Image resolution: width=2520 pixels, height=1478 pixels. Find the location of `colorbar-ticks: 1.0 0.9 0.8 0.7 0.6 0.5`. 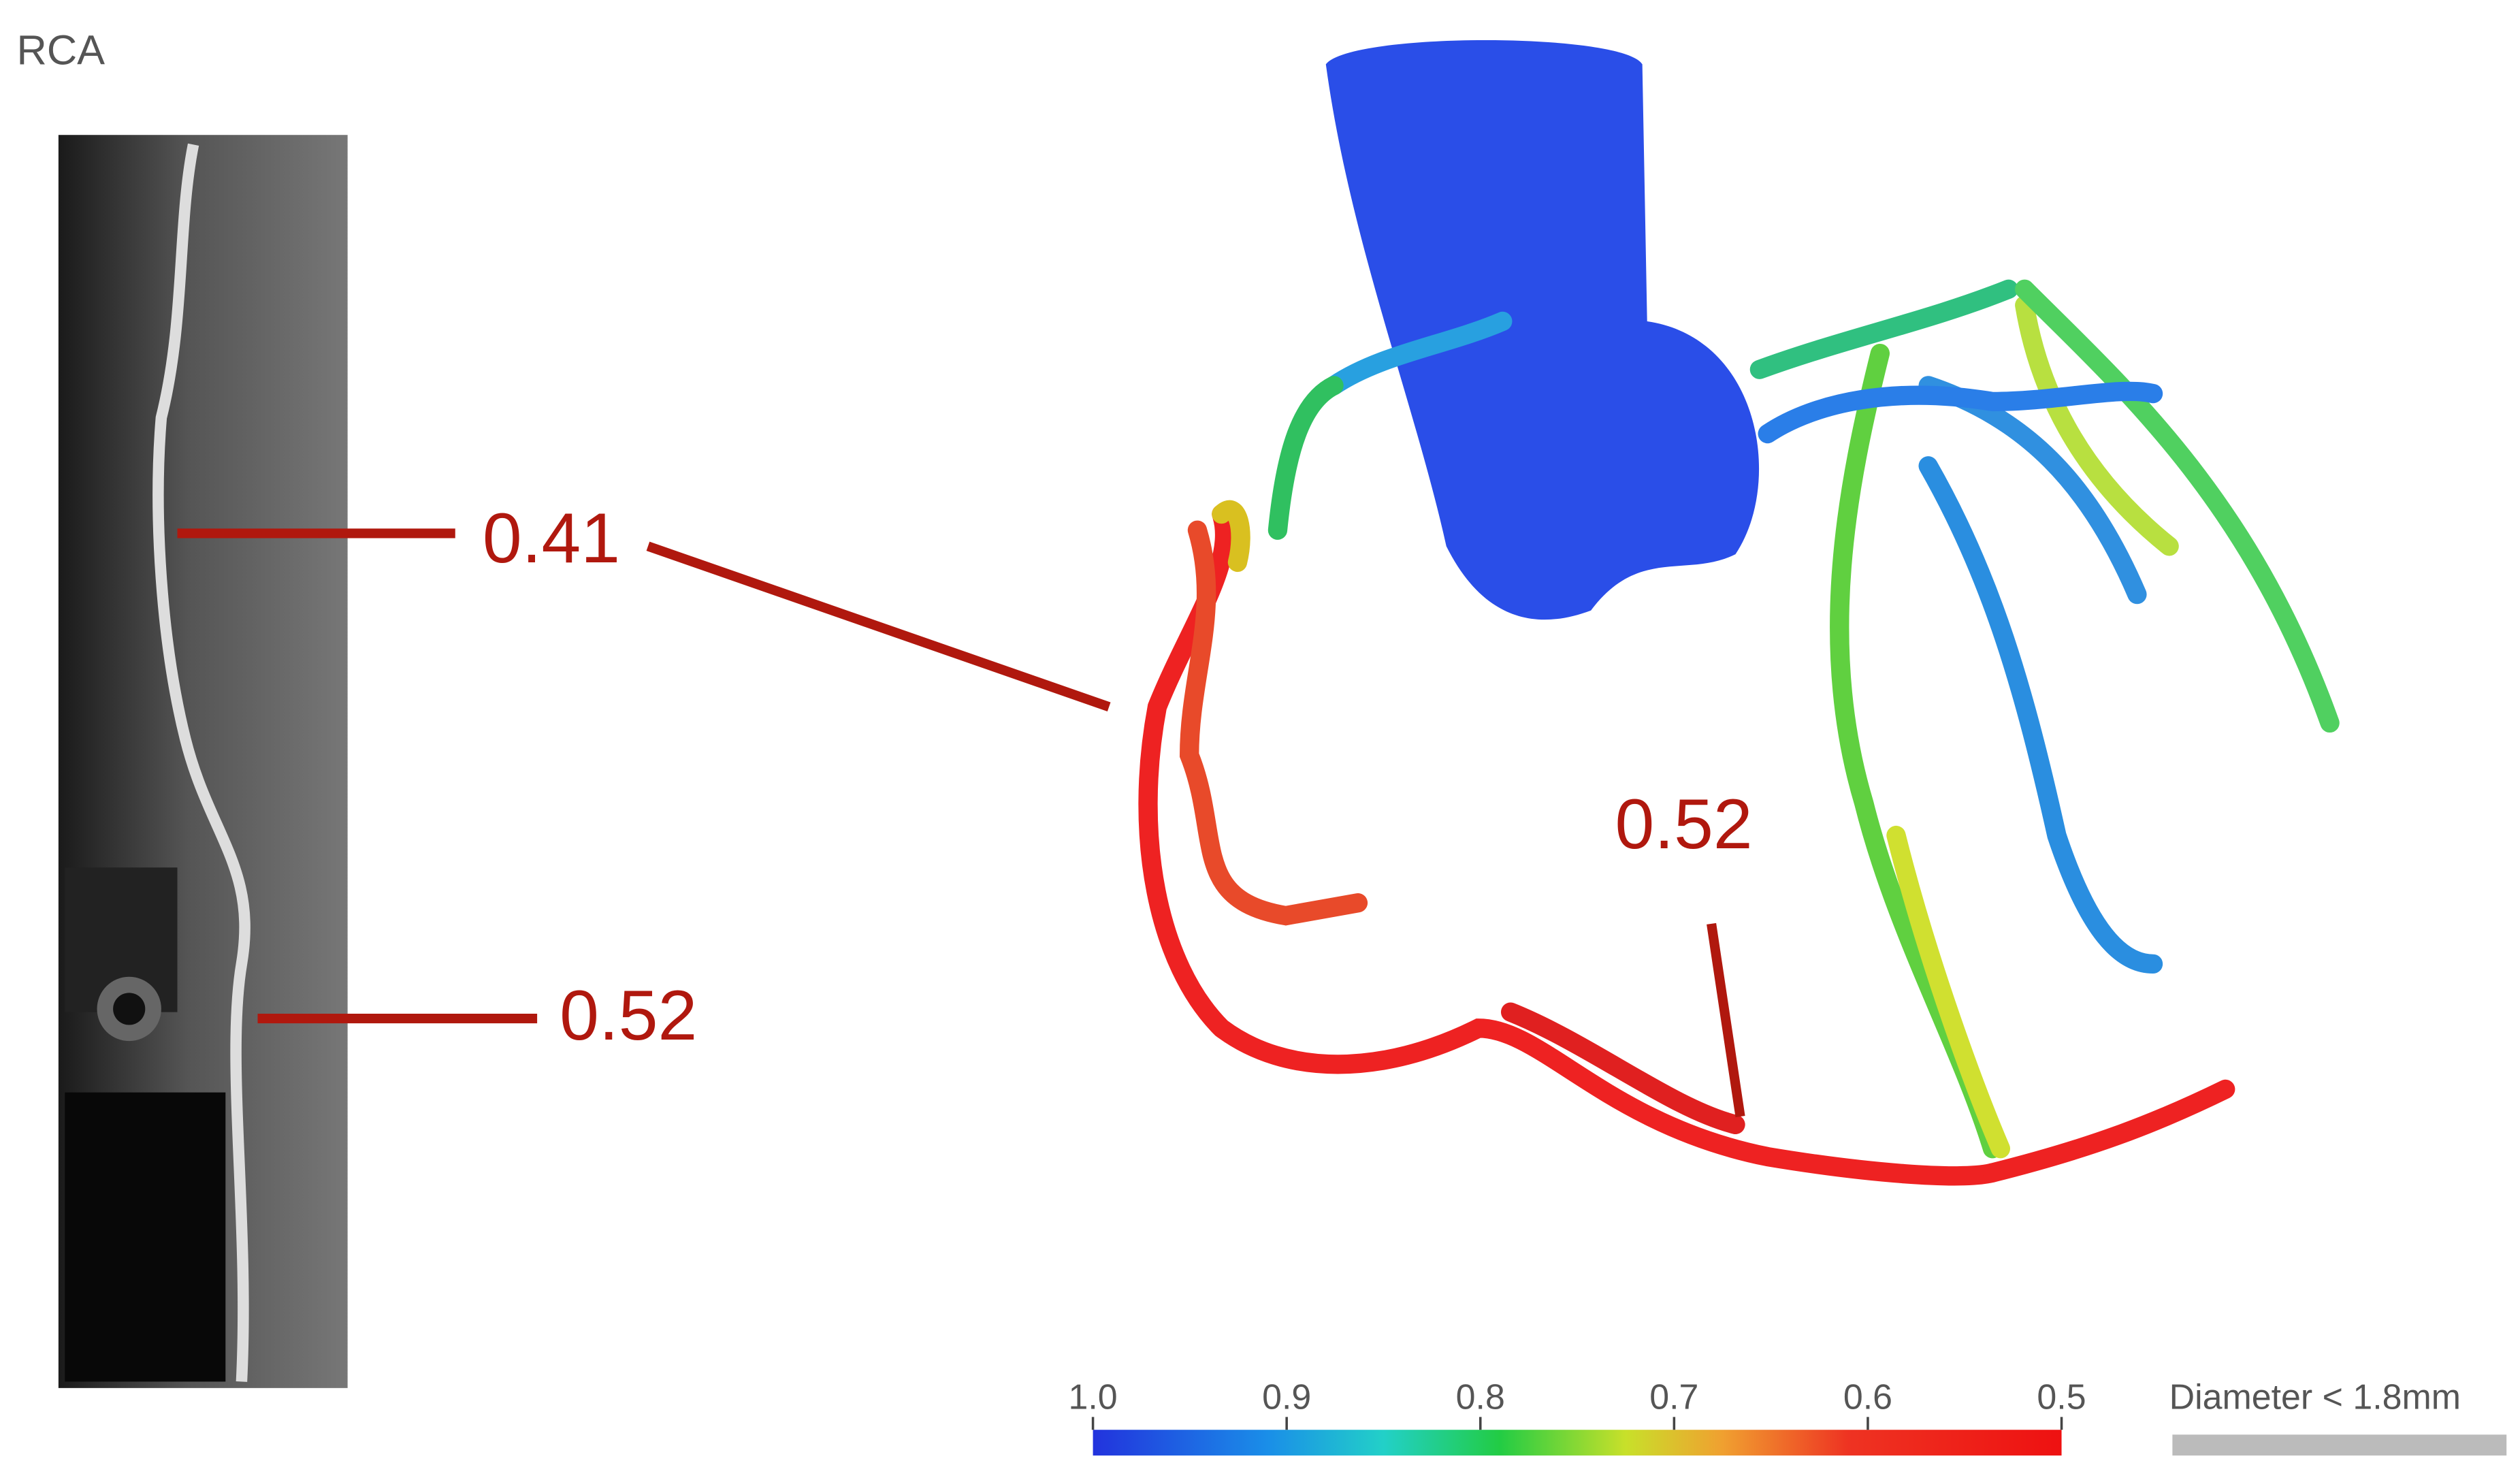

colorbar-ticks: 1.0 0.9 0.8 0.7 0.6 0.5 is located at coordinates (1577, 1404).